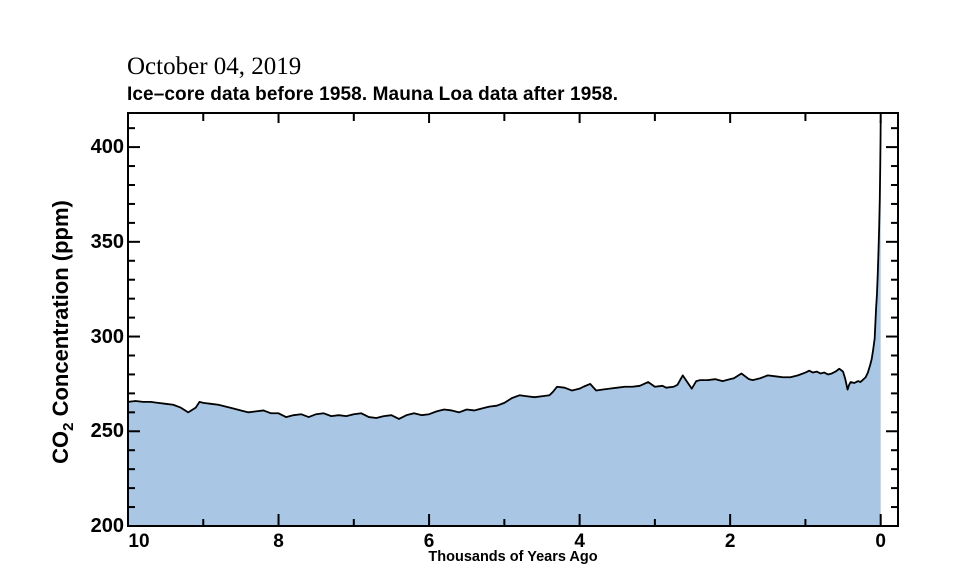 The width and height of the screenshot is (960, 576). I want to click on y-tick-label: 250, so click(107, 431).